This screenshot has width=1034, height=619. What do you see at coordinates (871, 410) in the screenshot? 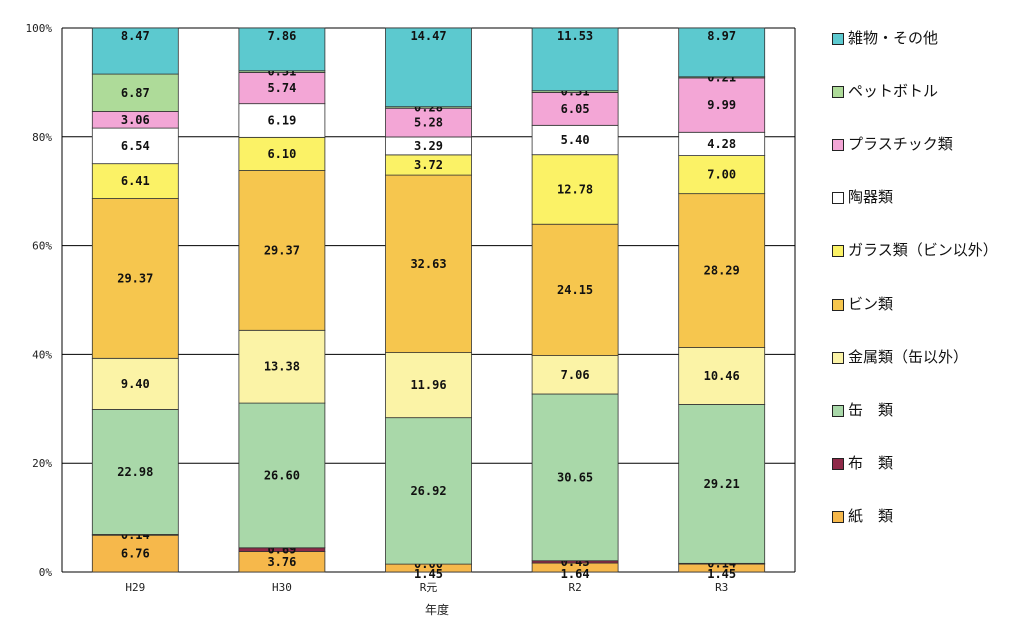
I see `legend-label: 缶 類` at bounding box center [871, 410].